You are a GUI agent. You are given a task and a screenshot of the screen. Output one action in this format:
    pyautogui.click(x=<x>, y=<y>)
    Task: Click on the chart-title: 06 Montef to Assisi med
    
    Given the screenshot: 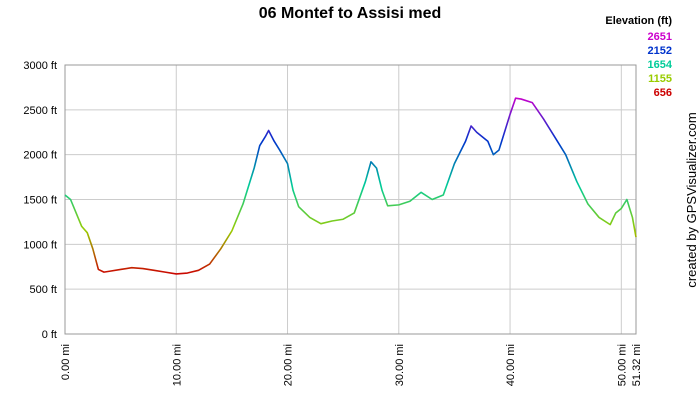 What is the action you would take?
    pyautogui.click(x=350, y=13)
    